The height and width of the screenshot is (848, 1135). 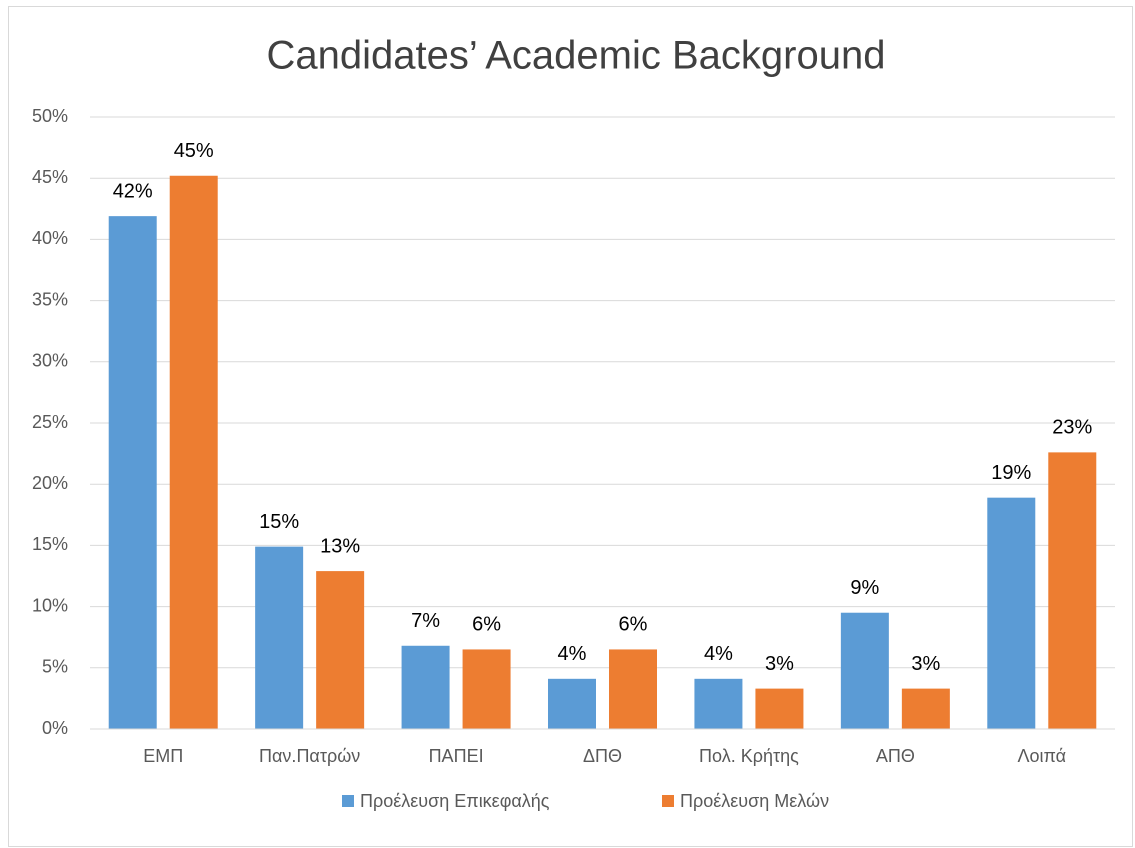 What do you see at coordinates (194, 151) in the screenshot?
I see `value-label: 45%` at bounding box center [194, 151].